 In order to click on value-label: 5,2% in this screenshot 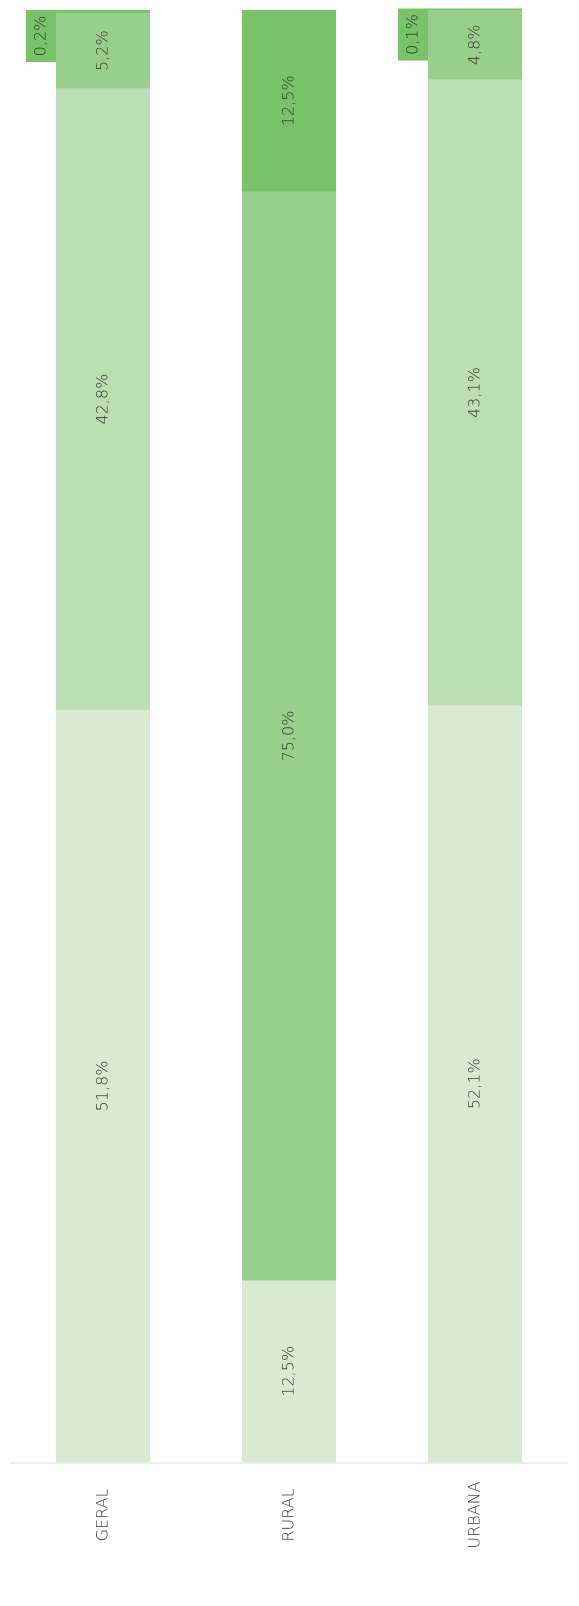, I will do `click(102, 50)`.